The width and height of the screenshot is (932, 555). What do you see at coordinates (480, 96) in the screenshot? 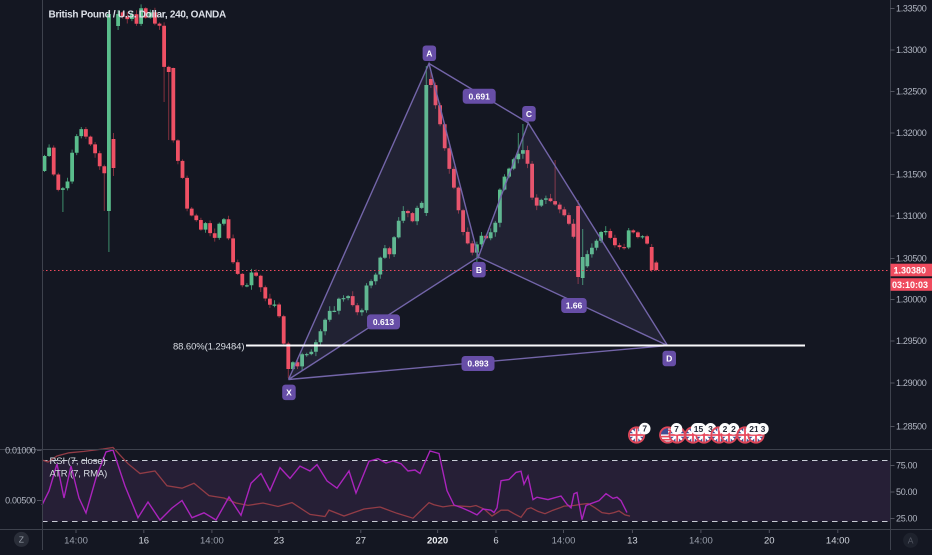
I see `svg-text: 0.691` at bounding box center [480, 96].